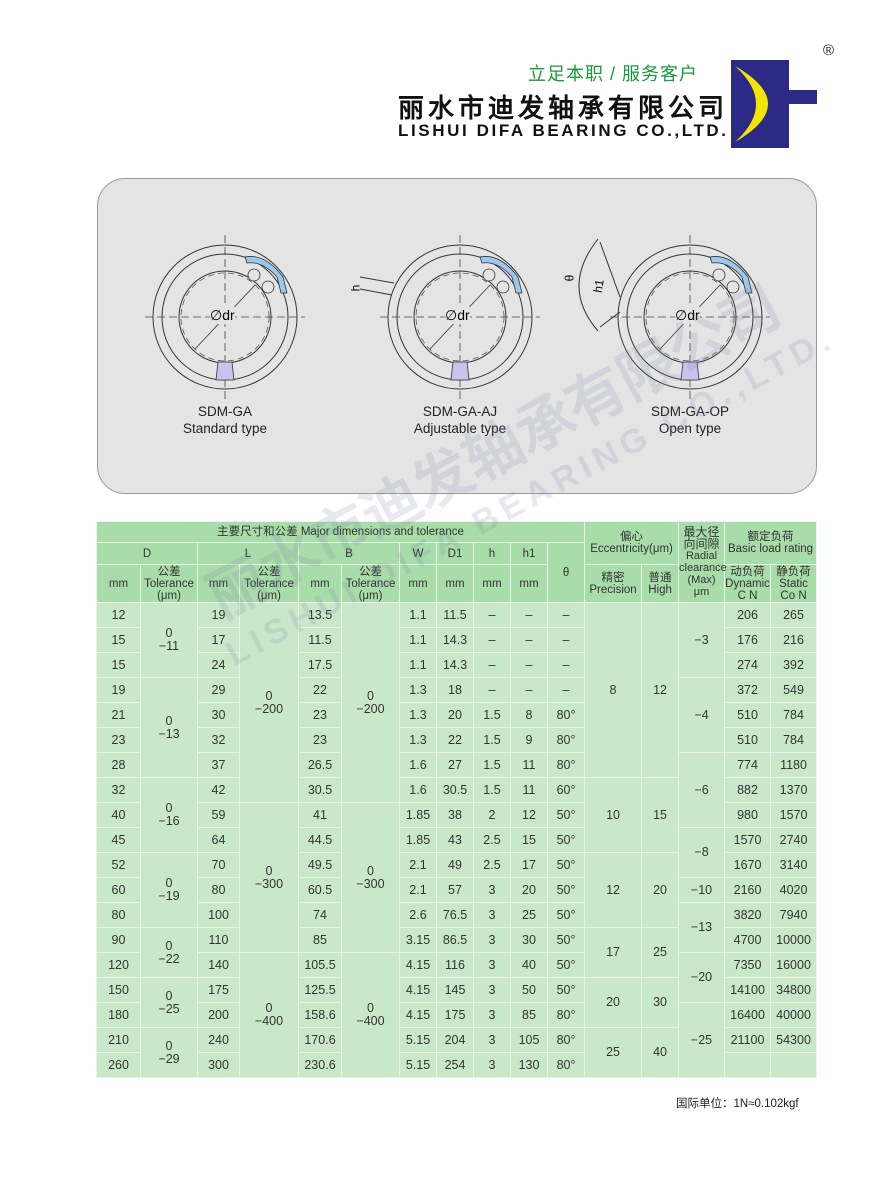 The height and width of the screenshot is (1200, 884). What do you see at coordinates (118, 815) in the screenshot?
I see `D-mm-cell: 40` at bounding box center [118, 815].